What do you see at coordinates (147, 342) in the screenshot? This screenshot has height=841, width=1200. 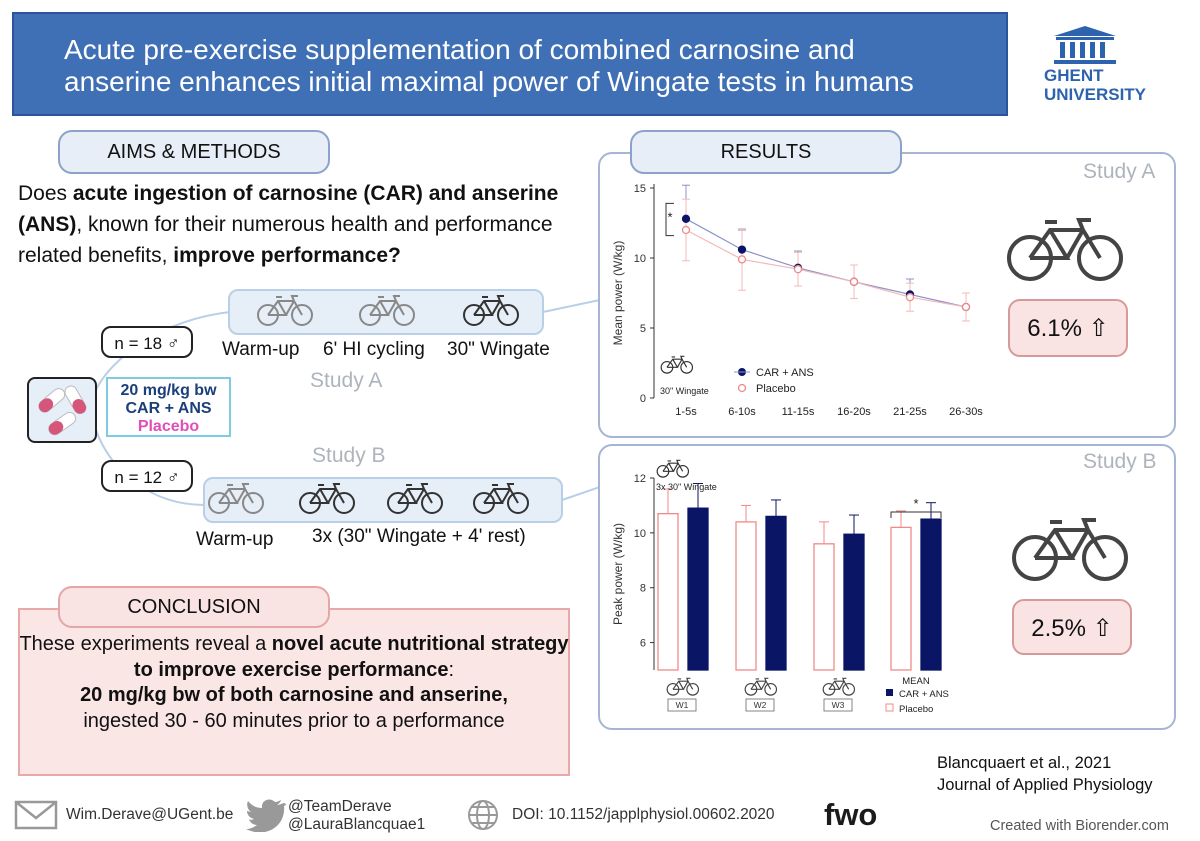 I see `study-a-sample-size: n = 18 ♂` at bounding box center [147, 342].